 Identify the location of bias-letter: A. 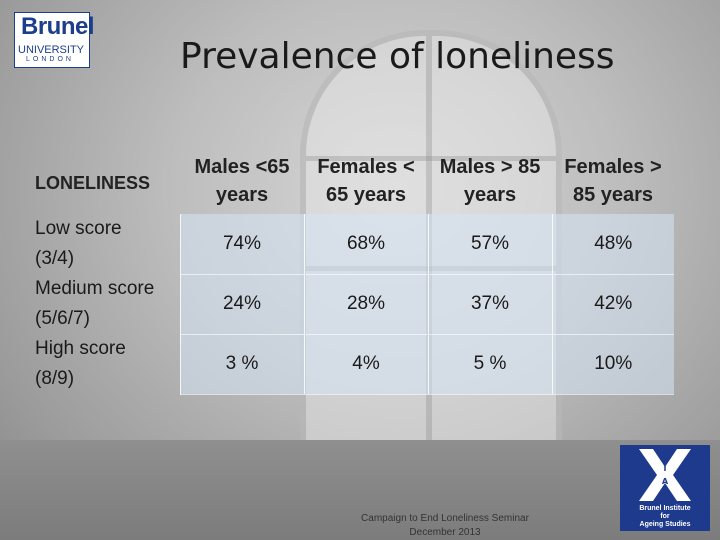
(665, 481).